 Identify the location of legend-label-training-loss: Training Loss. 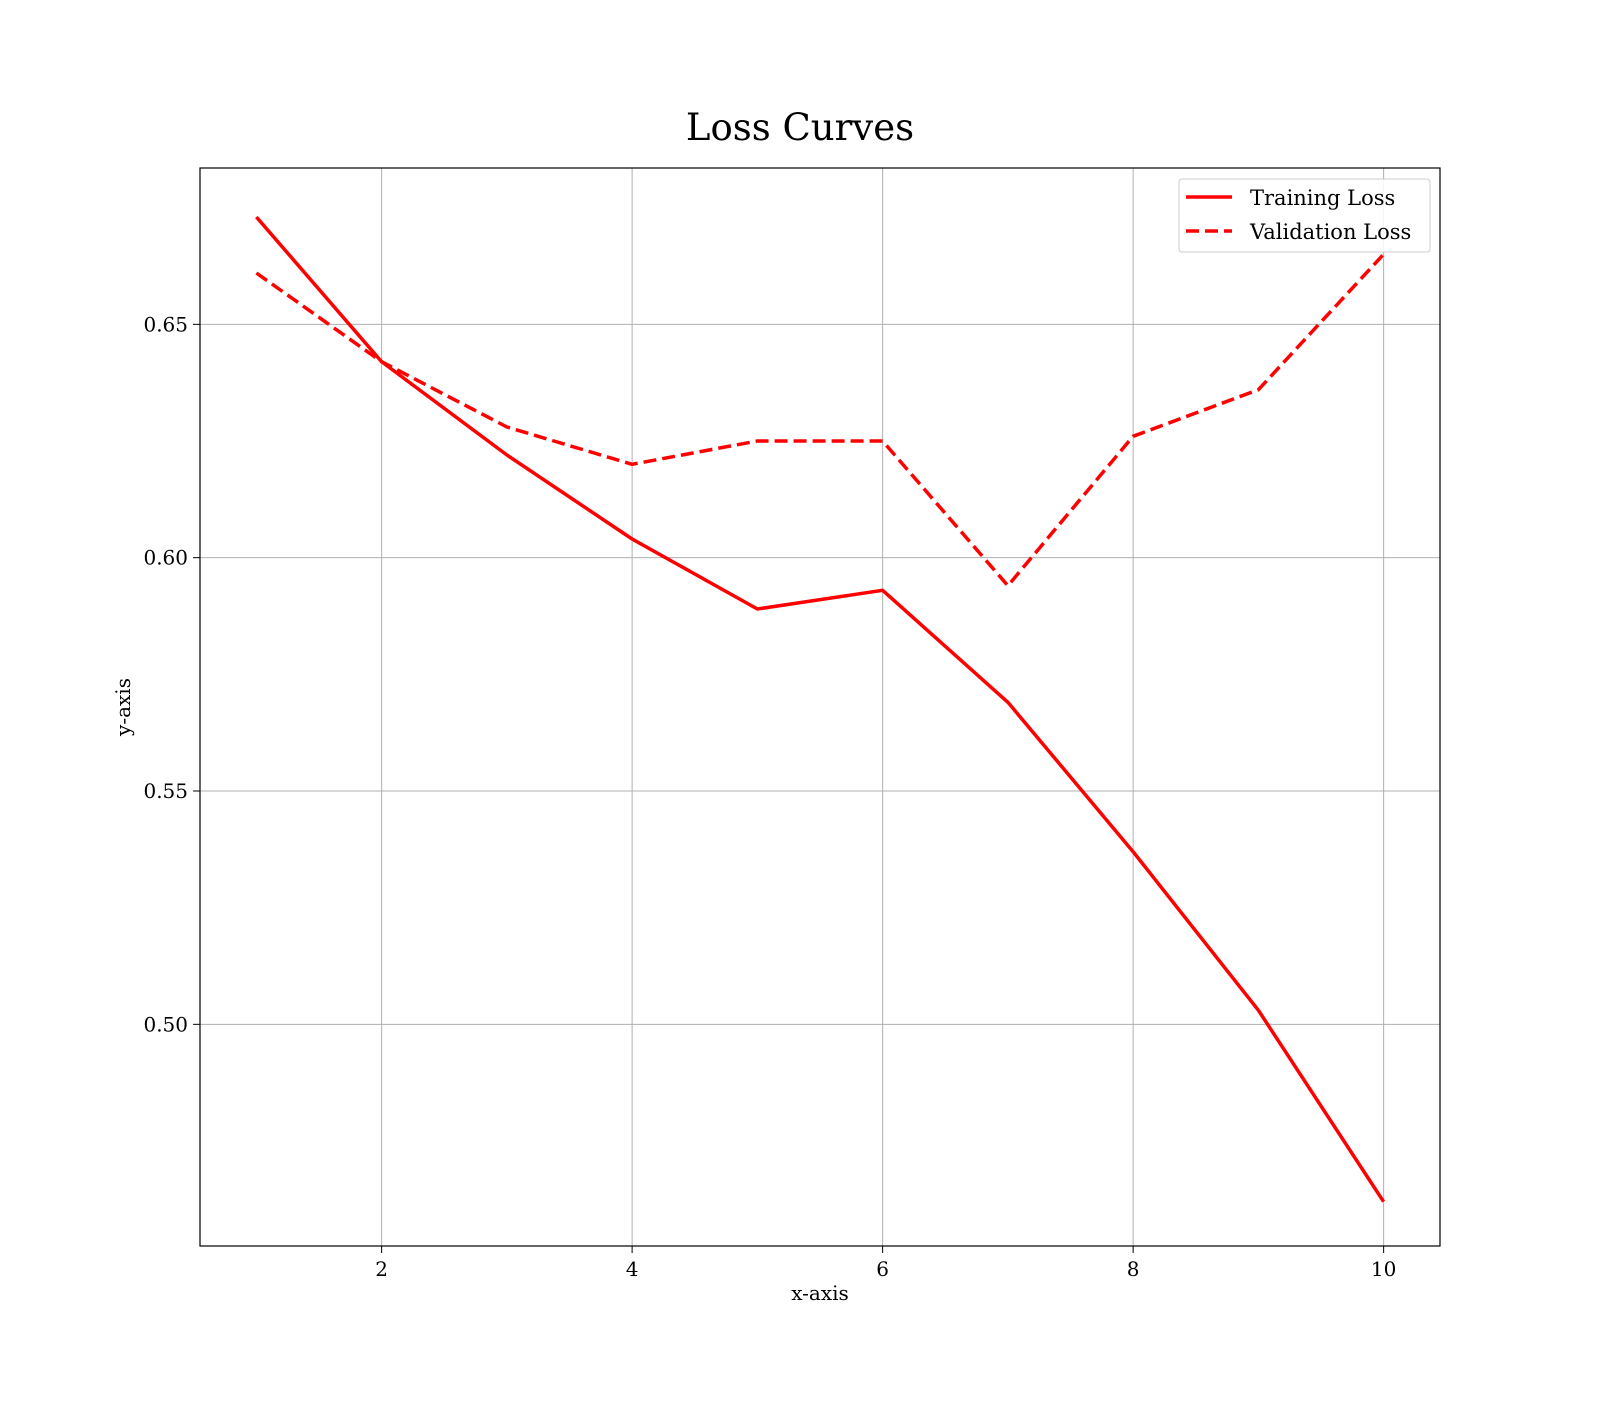
(1322, 198).